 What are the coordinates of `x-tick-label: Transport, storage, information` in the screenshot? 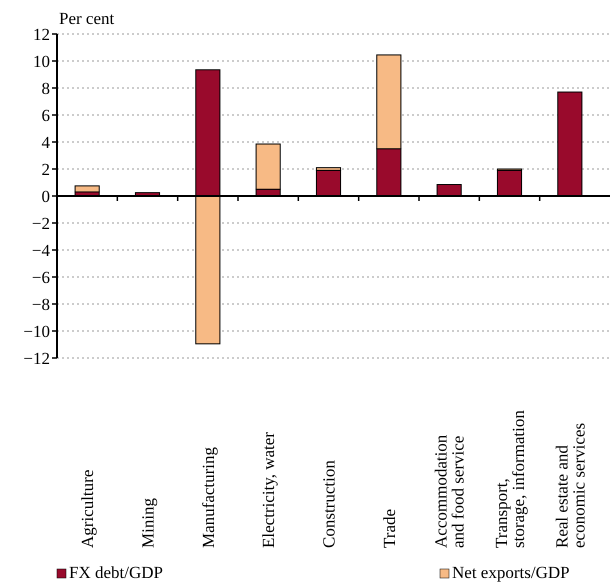 It's located at (510, 479).